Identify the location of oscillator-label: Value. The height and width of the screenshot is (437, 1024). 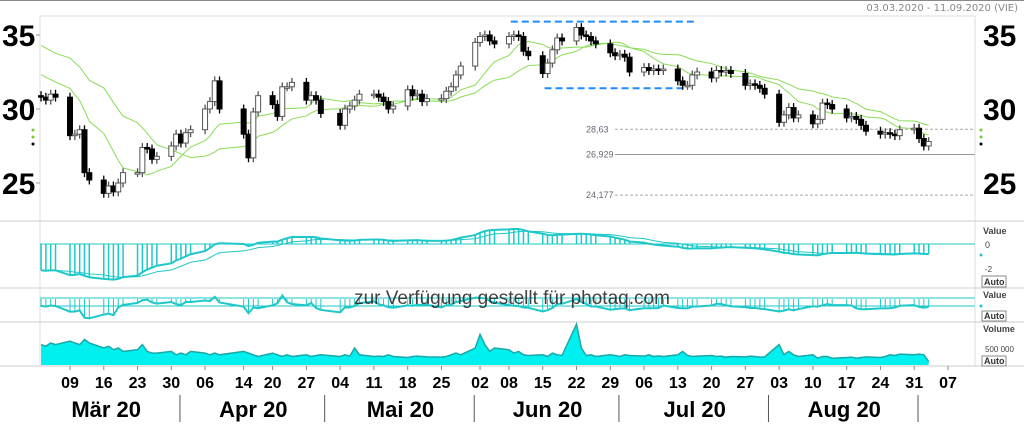
(995, 295).